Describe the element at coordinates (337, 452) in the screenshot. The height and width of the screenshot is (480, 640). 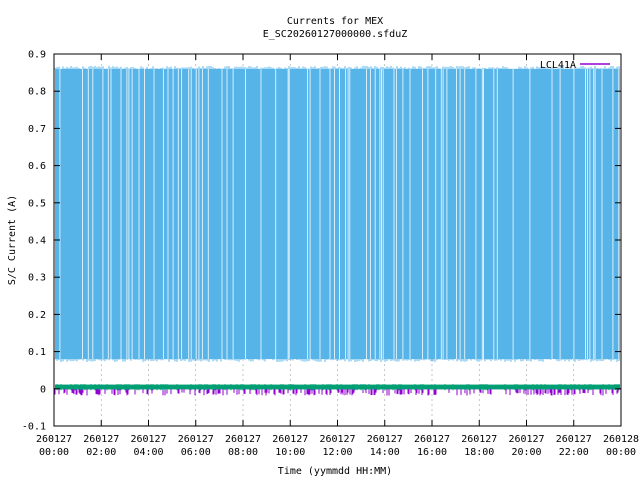
I see `x-tick-label-time: 12:00` at that location.